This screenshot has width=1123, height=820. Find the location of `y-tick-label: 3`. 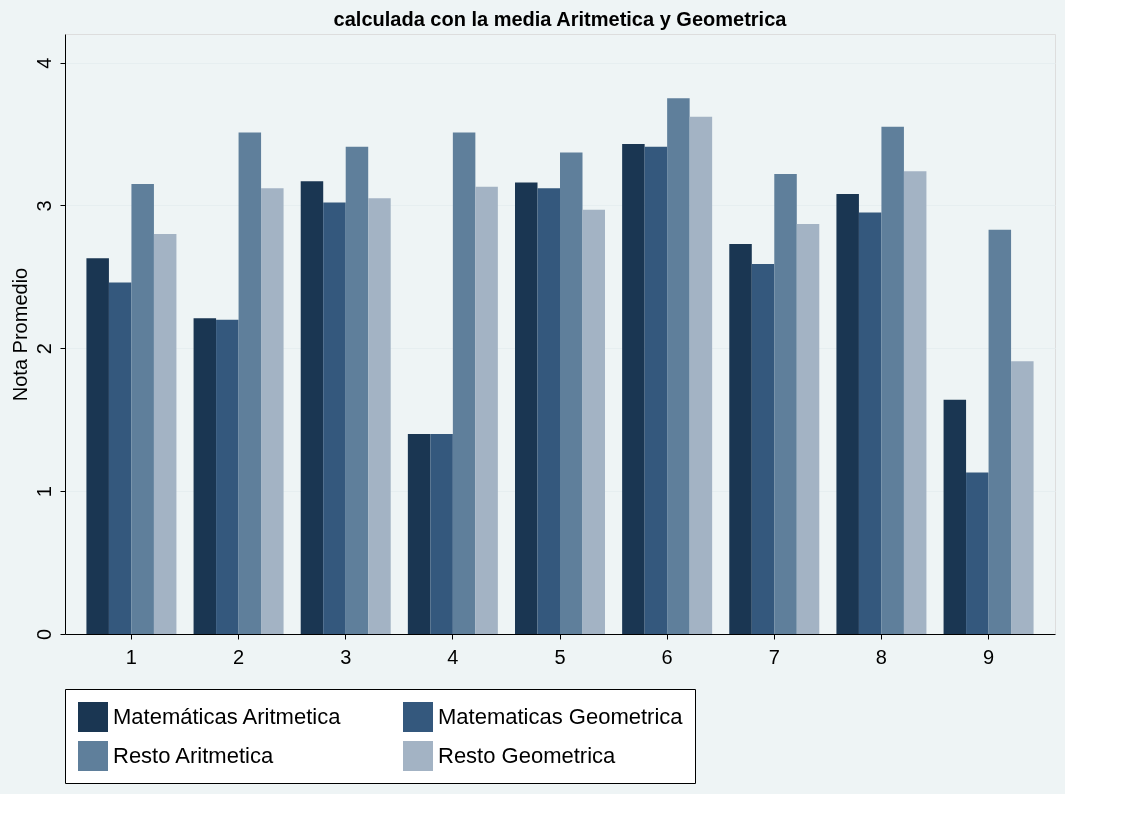

y-tick-label: 3 is located at coordinates (43, 206).